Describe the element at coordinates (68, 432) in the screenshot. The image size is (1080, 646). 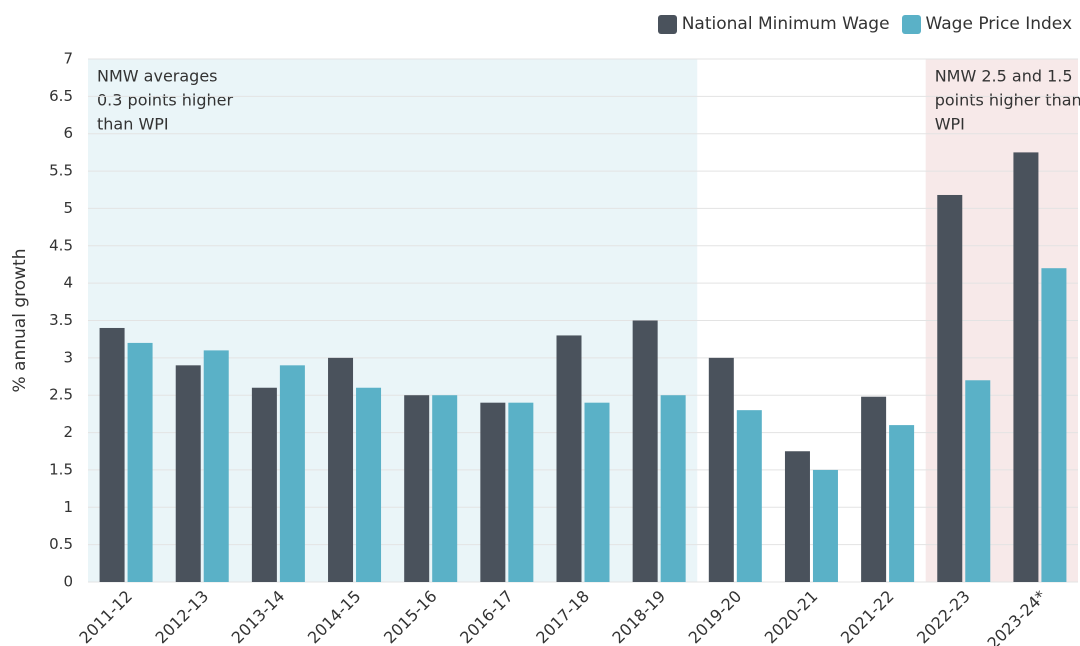
I see `y-tick-label: 2` at that location.